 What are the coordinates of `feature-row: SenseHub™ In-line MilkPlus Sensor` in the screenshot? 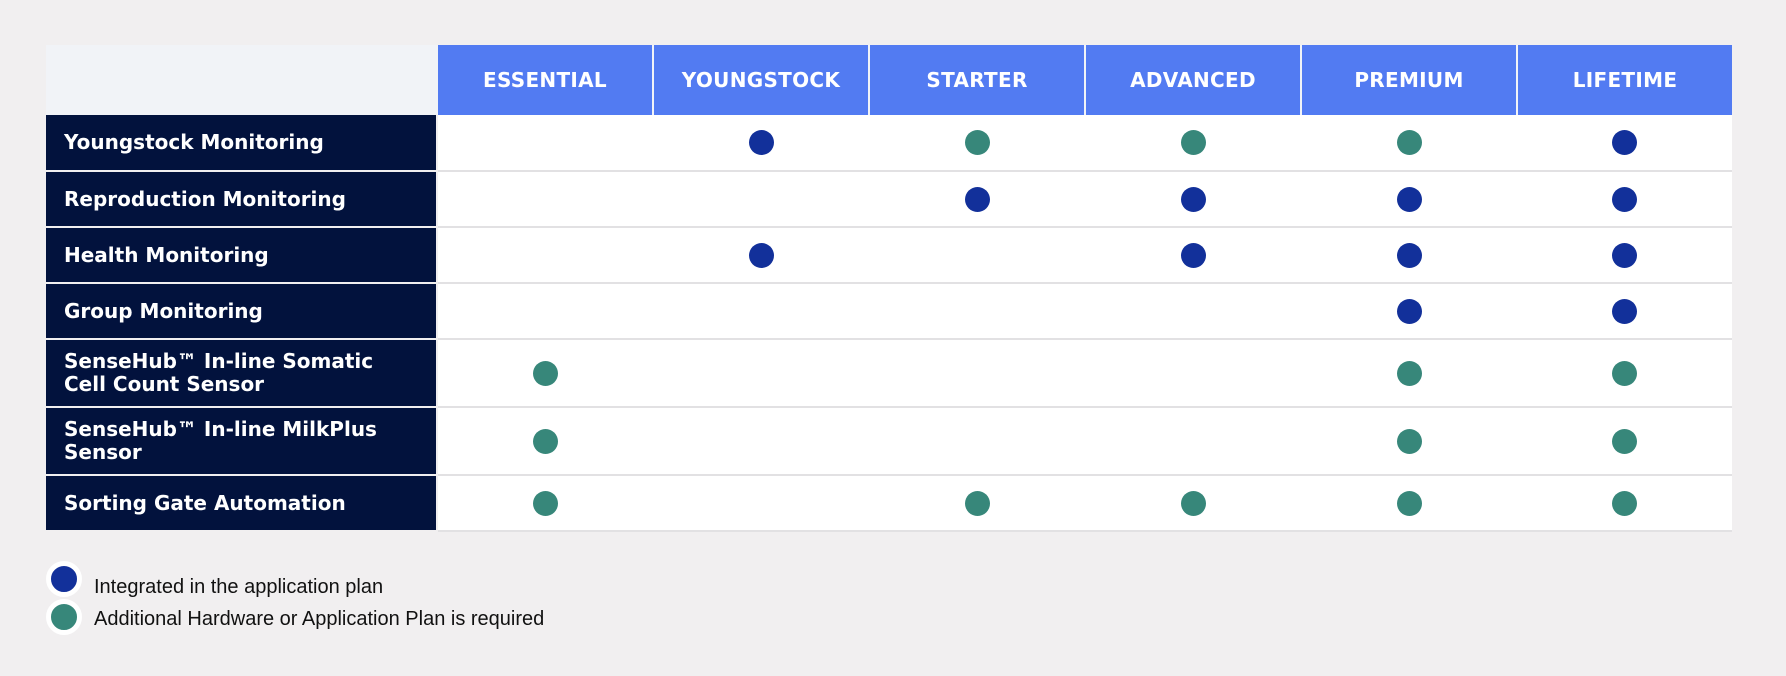 It's located at (889, 441).